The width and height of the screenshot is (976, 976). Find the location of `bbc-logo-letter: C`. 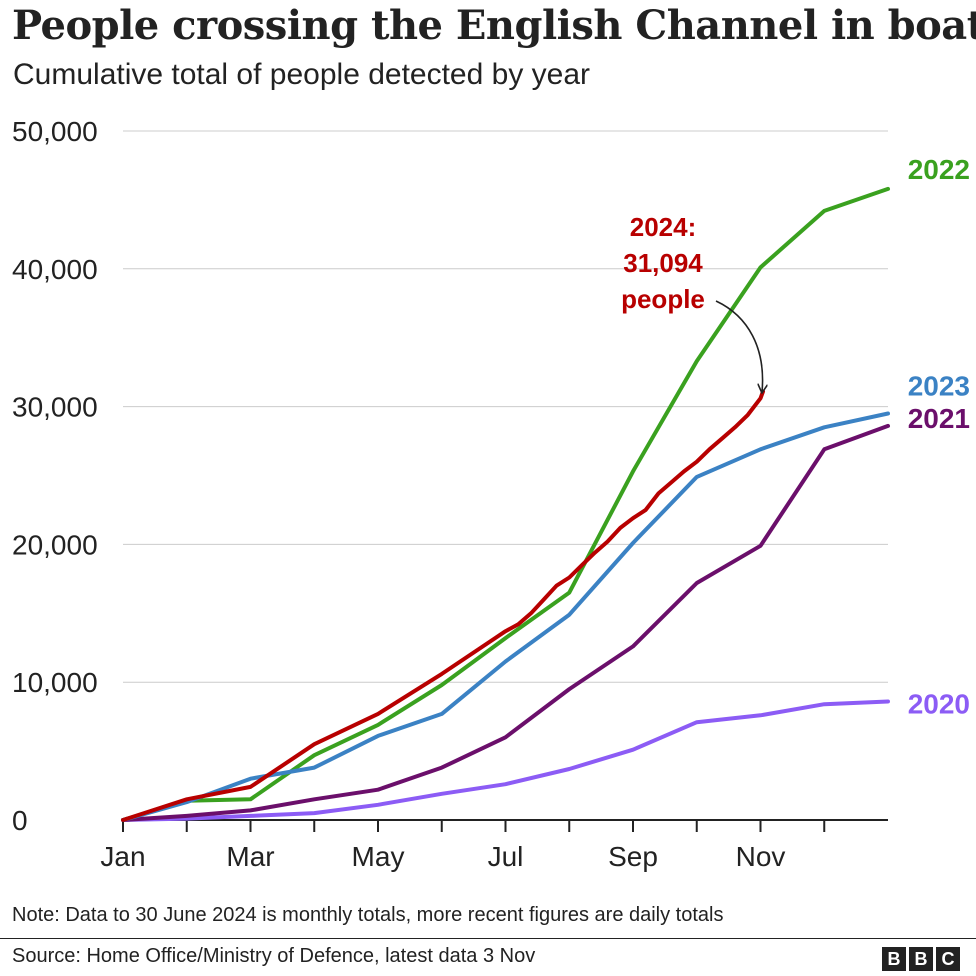

bbc-logo-letter: C is located at coordinates (948, 959).